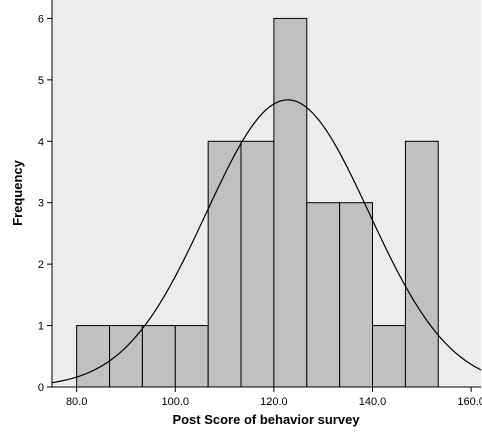 This screenshot has width=482, height=436. What do you see at coordinates (41, 327) in the screenshot?
I see `y-tick-label: 1` at bounding box center [41, 327].